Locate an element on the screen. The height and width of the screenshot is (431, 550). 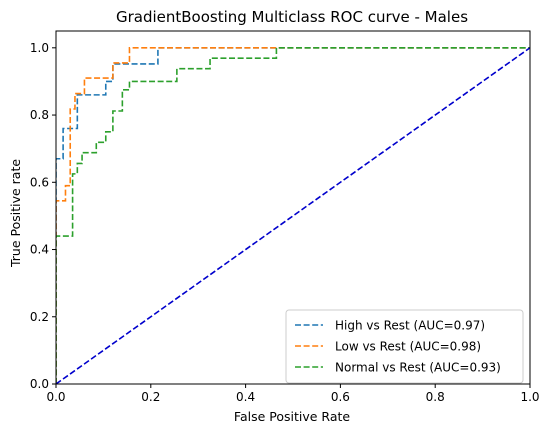
legend-label: High vs Rest (AUC=0.97) is located at coordinates (410, 326).